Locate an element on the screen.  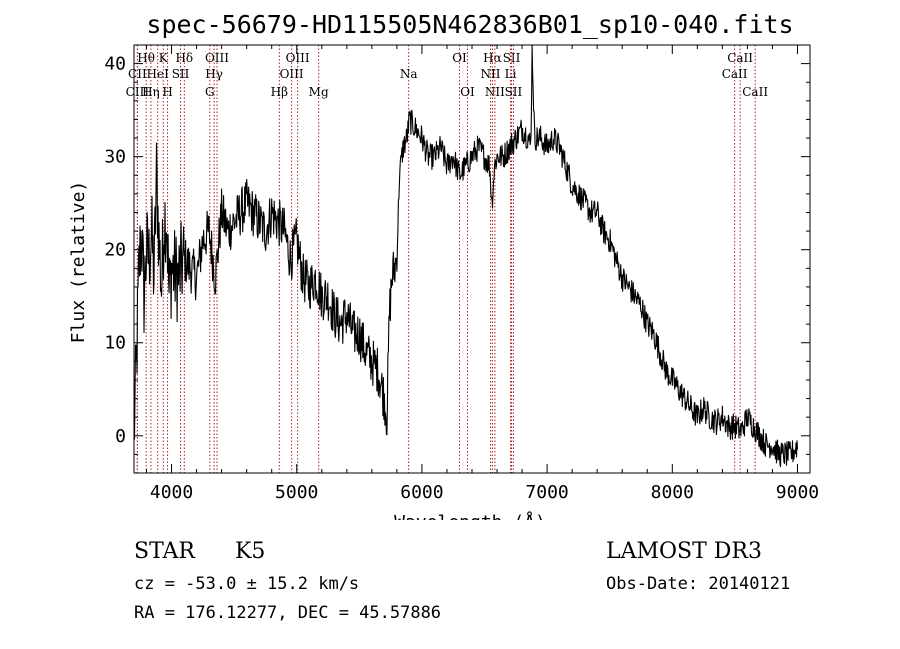
line-marker-label: Hθ is located at coordinates (146, 58).